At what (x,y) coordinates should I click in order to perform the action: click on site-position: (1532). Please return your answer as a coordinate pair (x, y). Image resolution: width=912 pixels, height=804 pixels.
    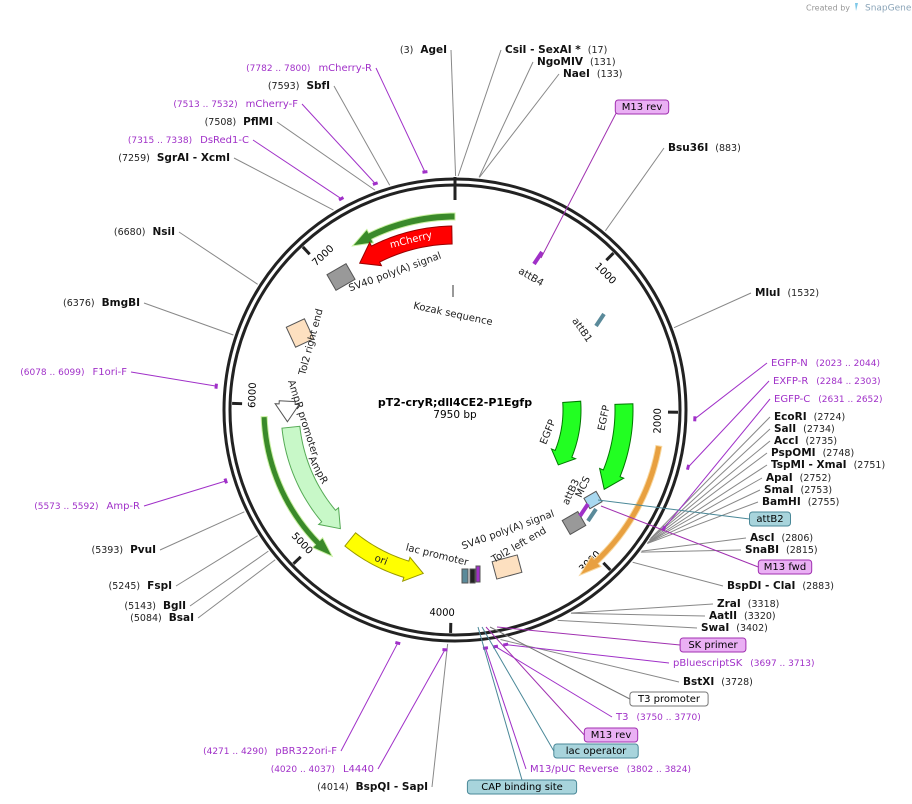
    Looking at the image, I should click on (803, 293).